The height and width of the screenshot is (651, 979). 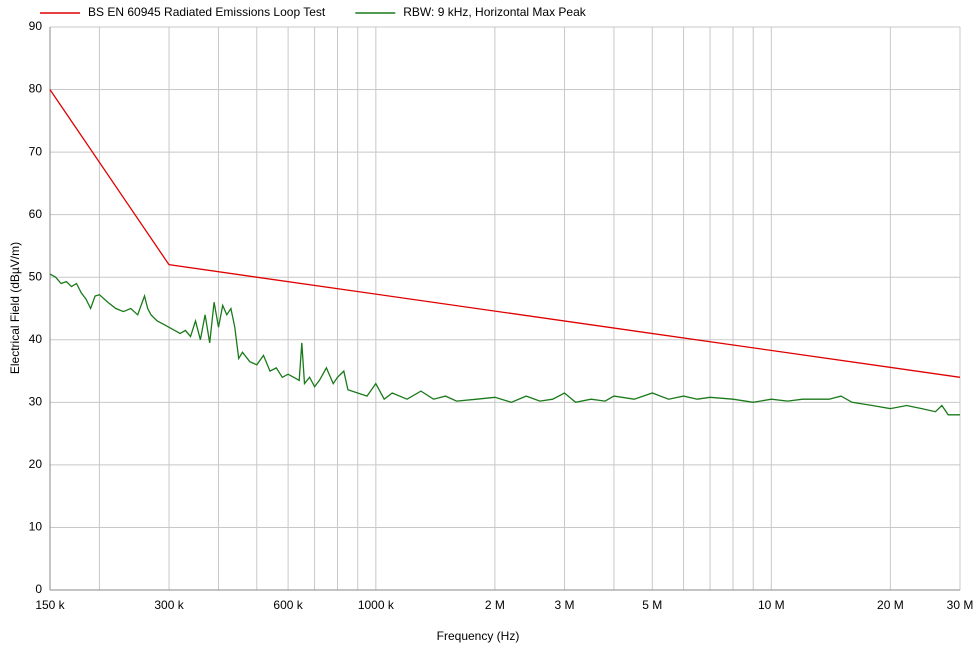 What do you see at coordinates (36, 339) in the screenshot?
I see `y-tick-label: 40` at bounding box center [36, 339].